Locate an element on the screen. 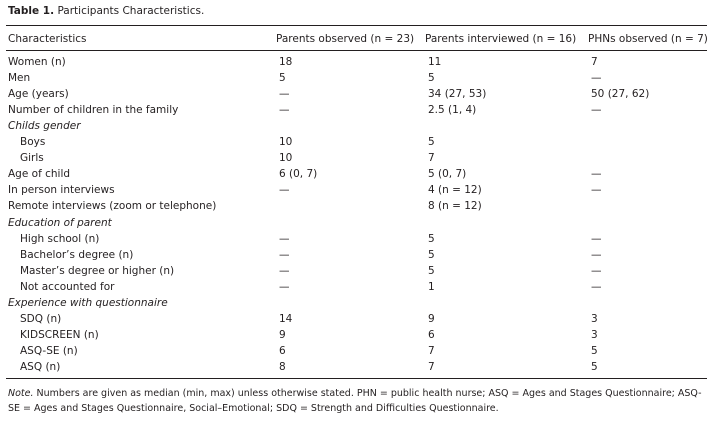 Image resolution: width=713 pixels, height=421 pixels. column-header: PHNs observed (n = 7) is located at coordinates (648, 39).